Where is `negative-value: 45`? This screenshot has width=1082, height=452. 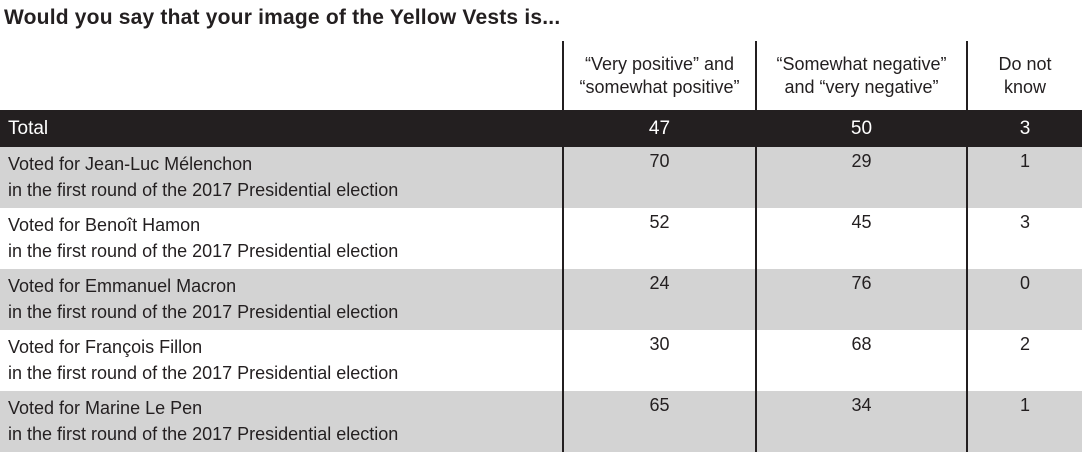 negative-value: 45 is located at coordinates (860, 238).